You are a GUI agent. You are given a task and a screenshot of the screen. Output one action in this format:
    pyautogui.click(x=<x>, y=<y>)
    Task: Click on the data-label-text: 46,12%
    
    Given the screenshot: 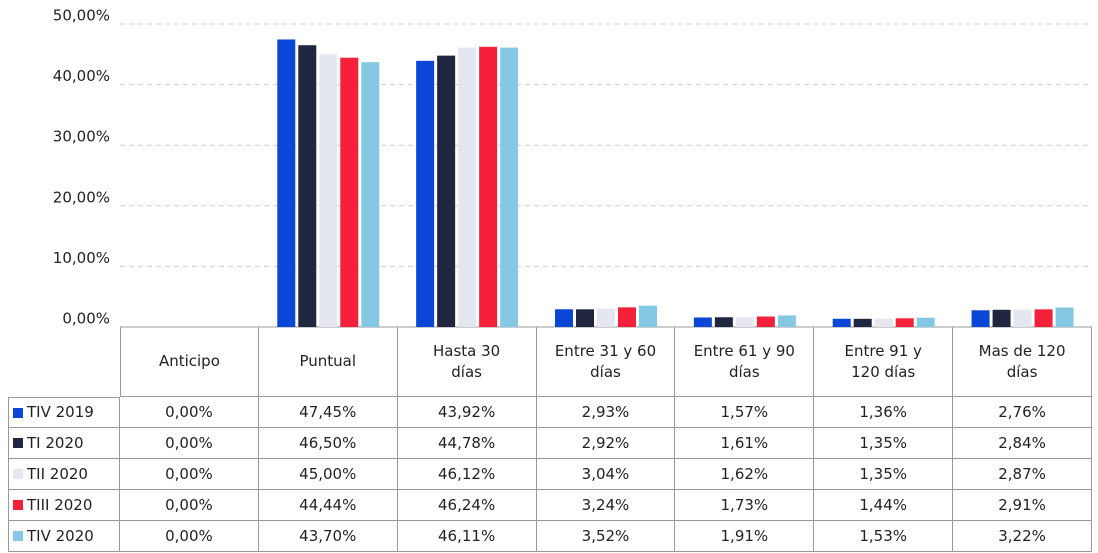 What is the action you would take?
    pyautogui.click(x=467, y=473)
    